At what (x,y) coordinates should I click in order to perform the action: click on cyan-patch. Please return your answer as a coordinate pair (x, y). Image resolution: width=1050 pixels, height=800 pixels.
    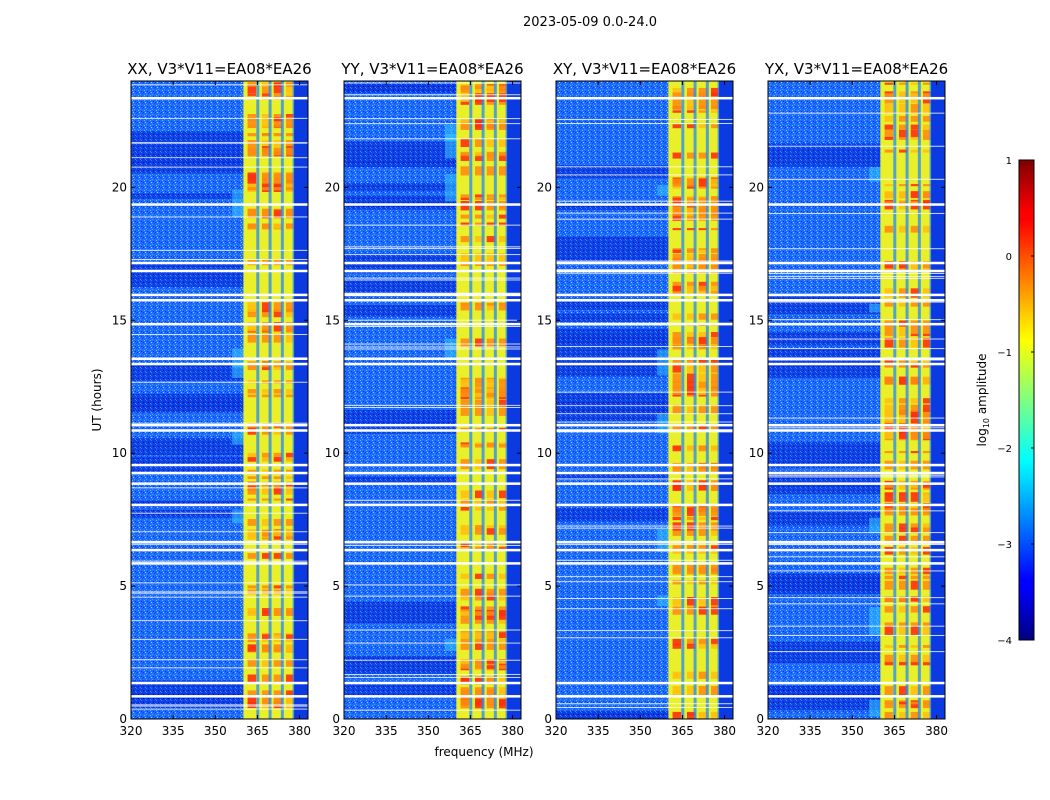
    Looking at the image, I should click on (876, 525).